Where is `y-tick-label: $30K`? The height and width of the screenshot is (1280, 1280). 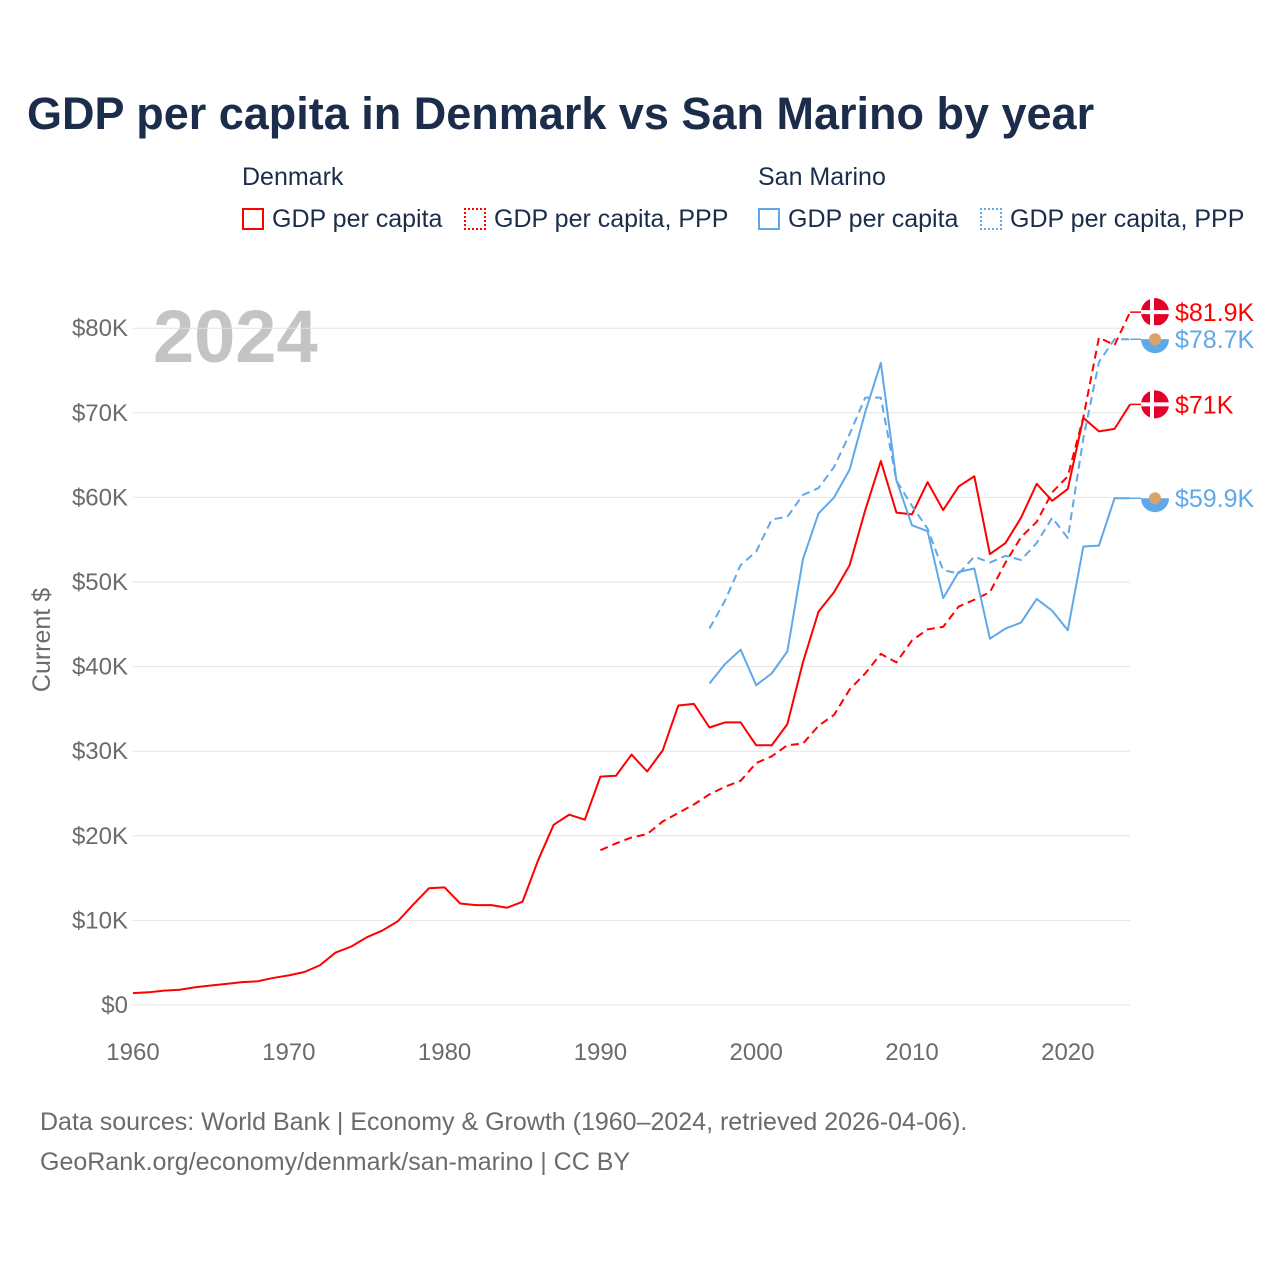
y-tick-label: $30K is located at coordinates (100, 751).